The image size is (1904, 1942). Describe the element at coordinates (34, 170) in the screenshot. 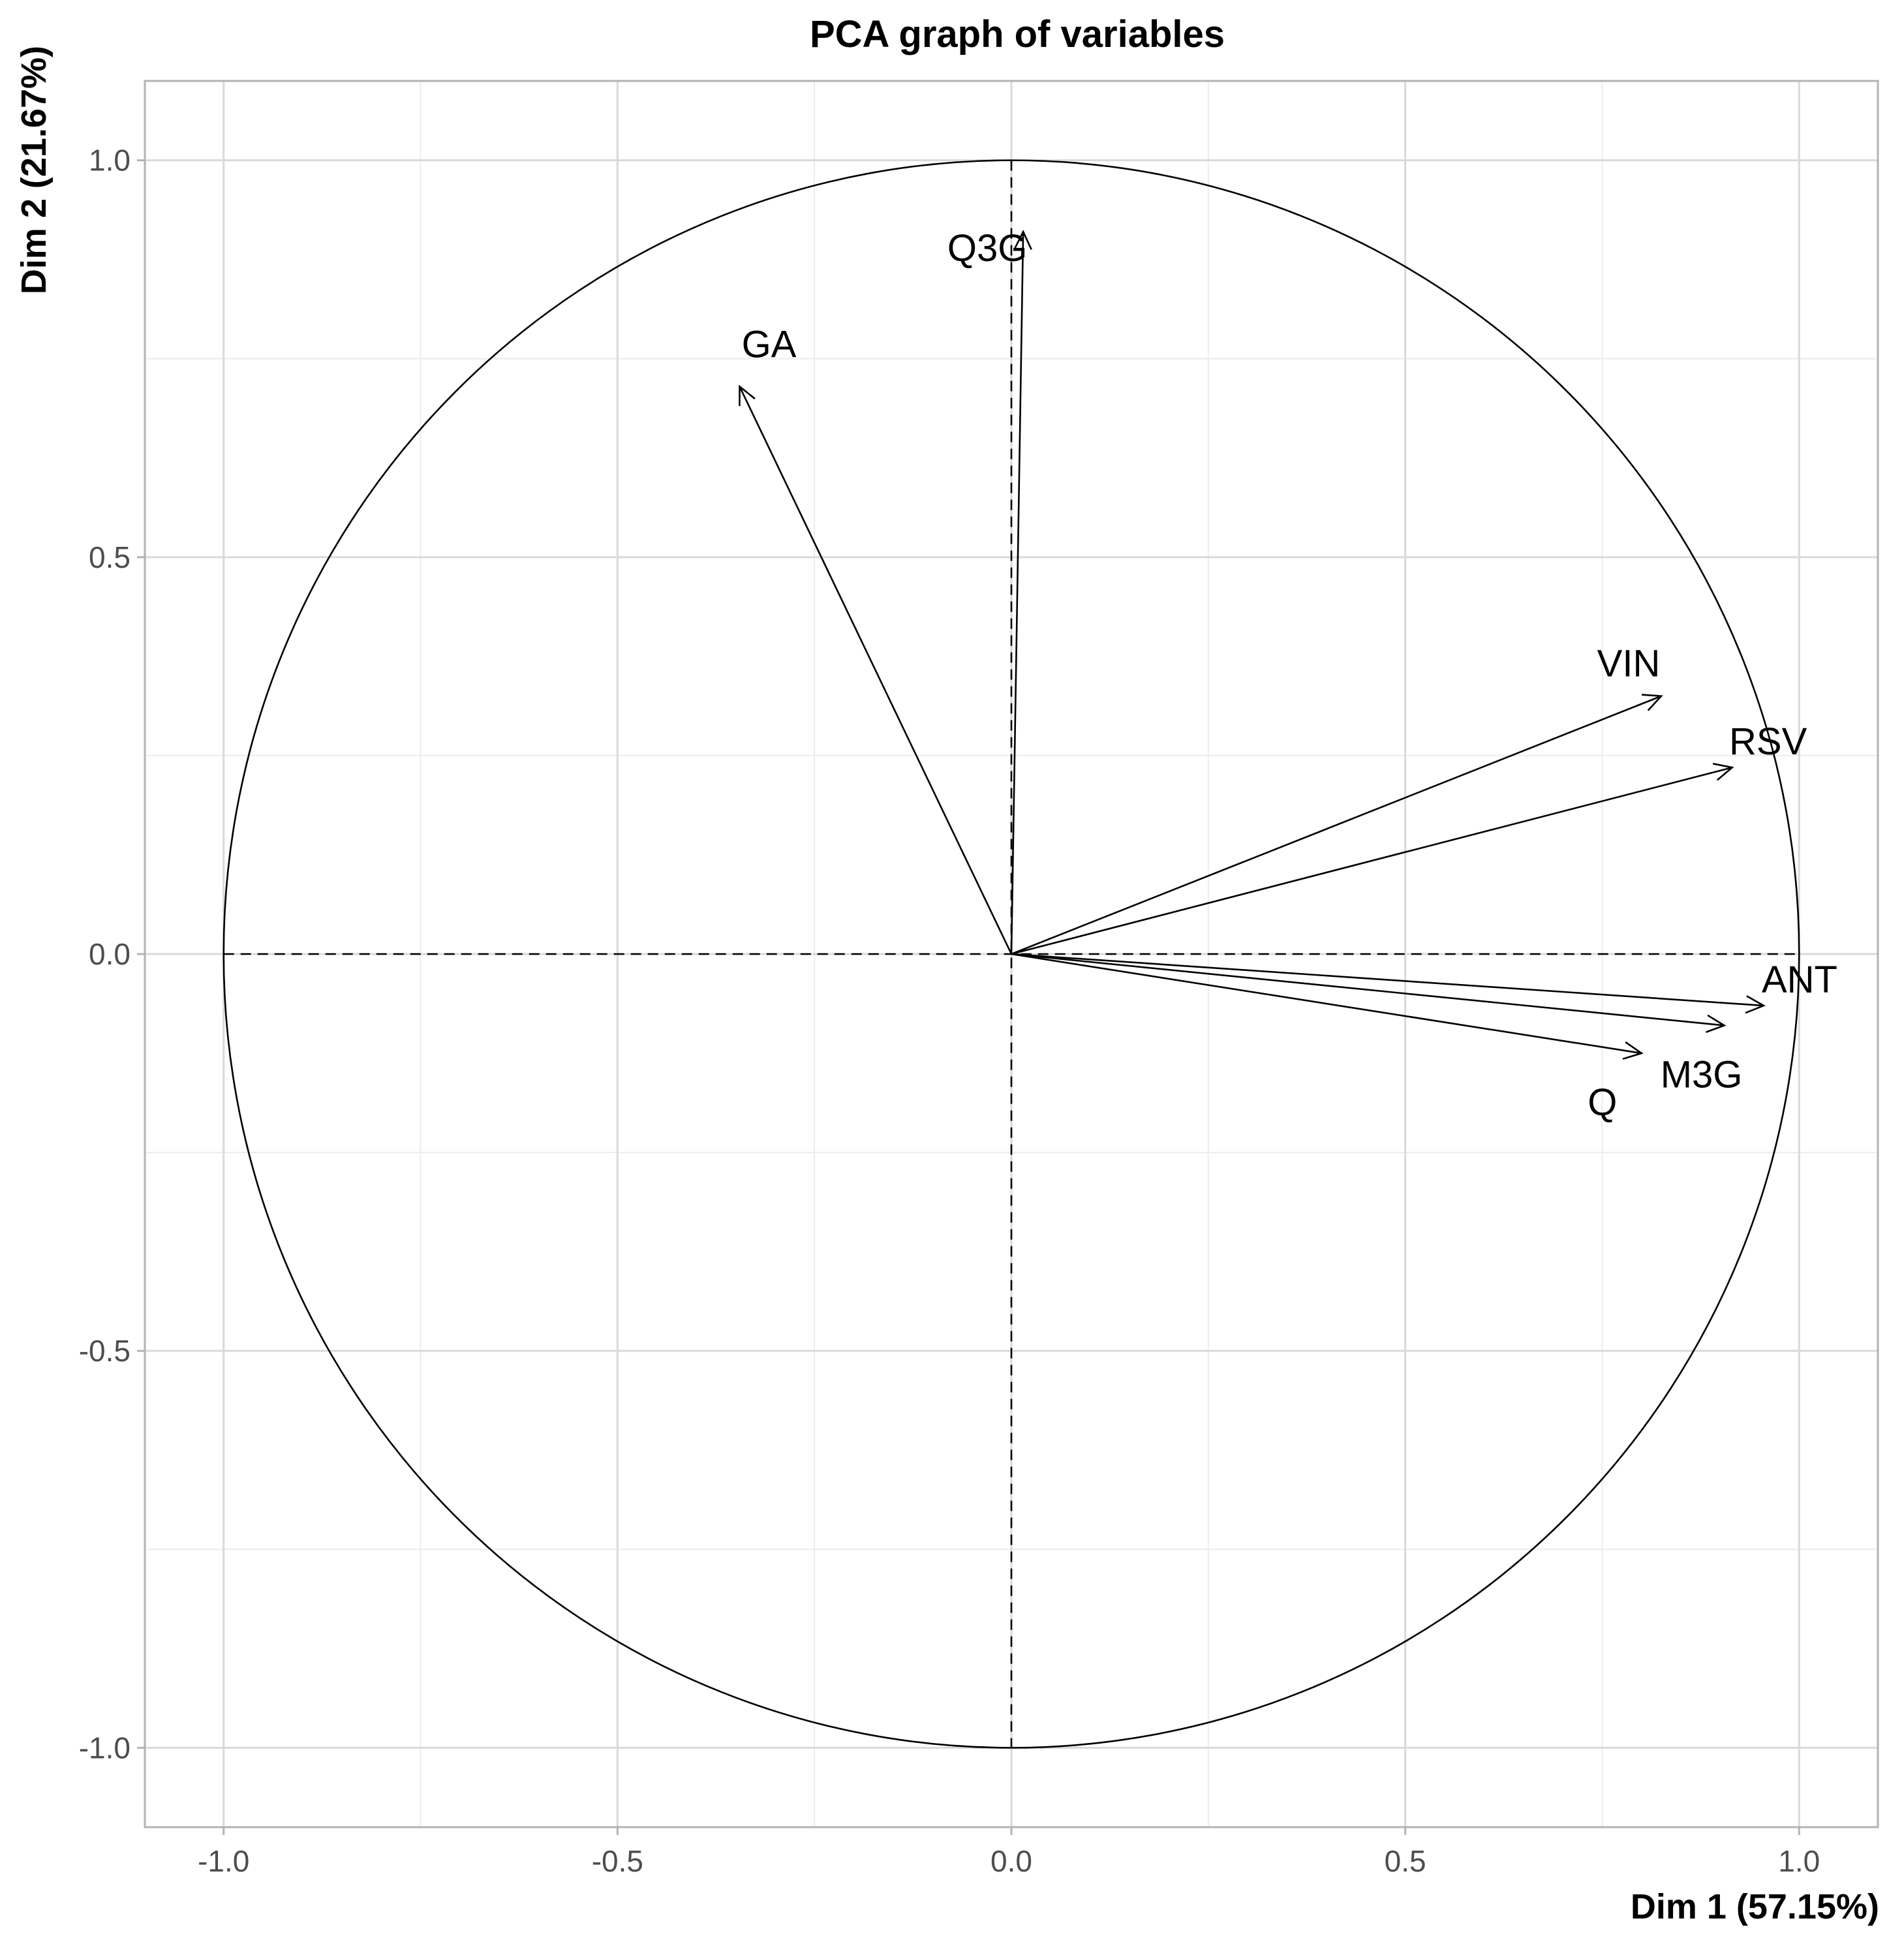

I see `y-axis-title: Dim 2 (21.67%)` at that location.